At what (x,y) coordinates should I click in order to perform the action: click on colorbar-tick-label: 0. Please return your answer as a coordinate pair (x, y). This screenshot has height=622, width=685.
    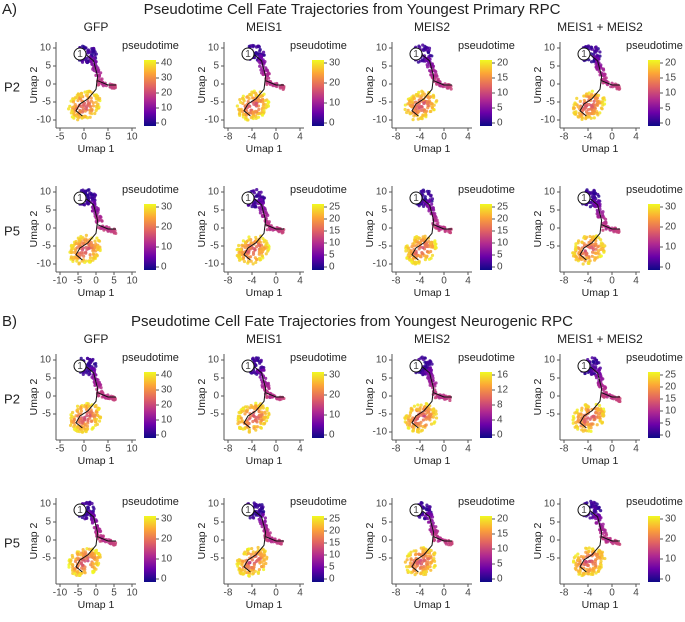
    Looking at the image, I should click on (500, 435).